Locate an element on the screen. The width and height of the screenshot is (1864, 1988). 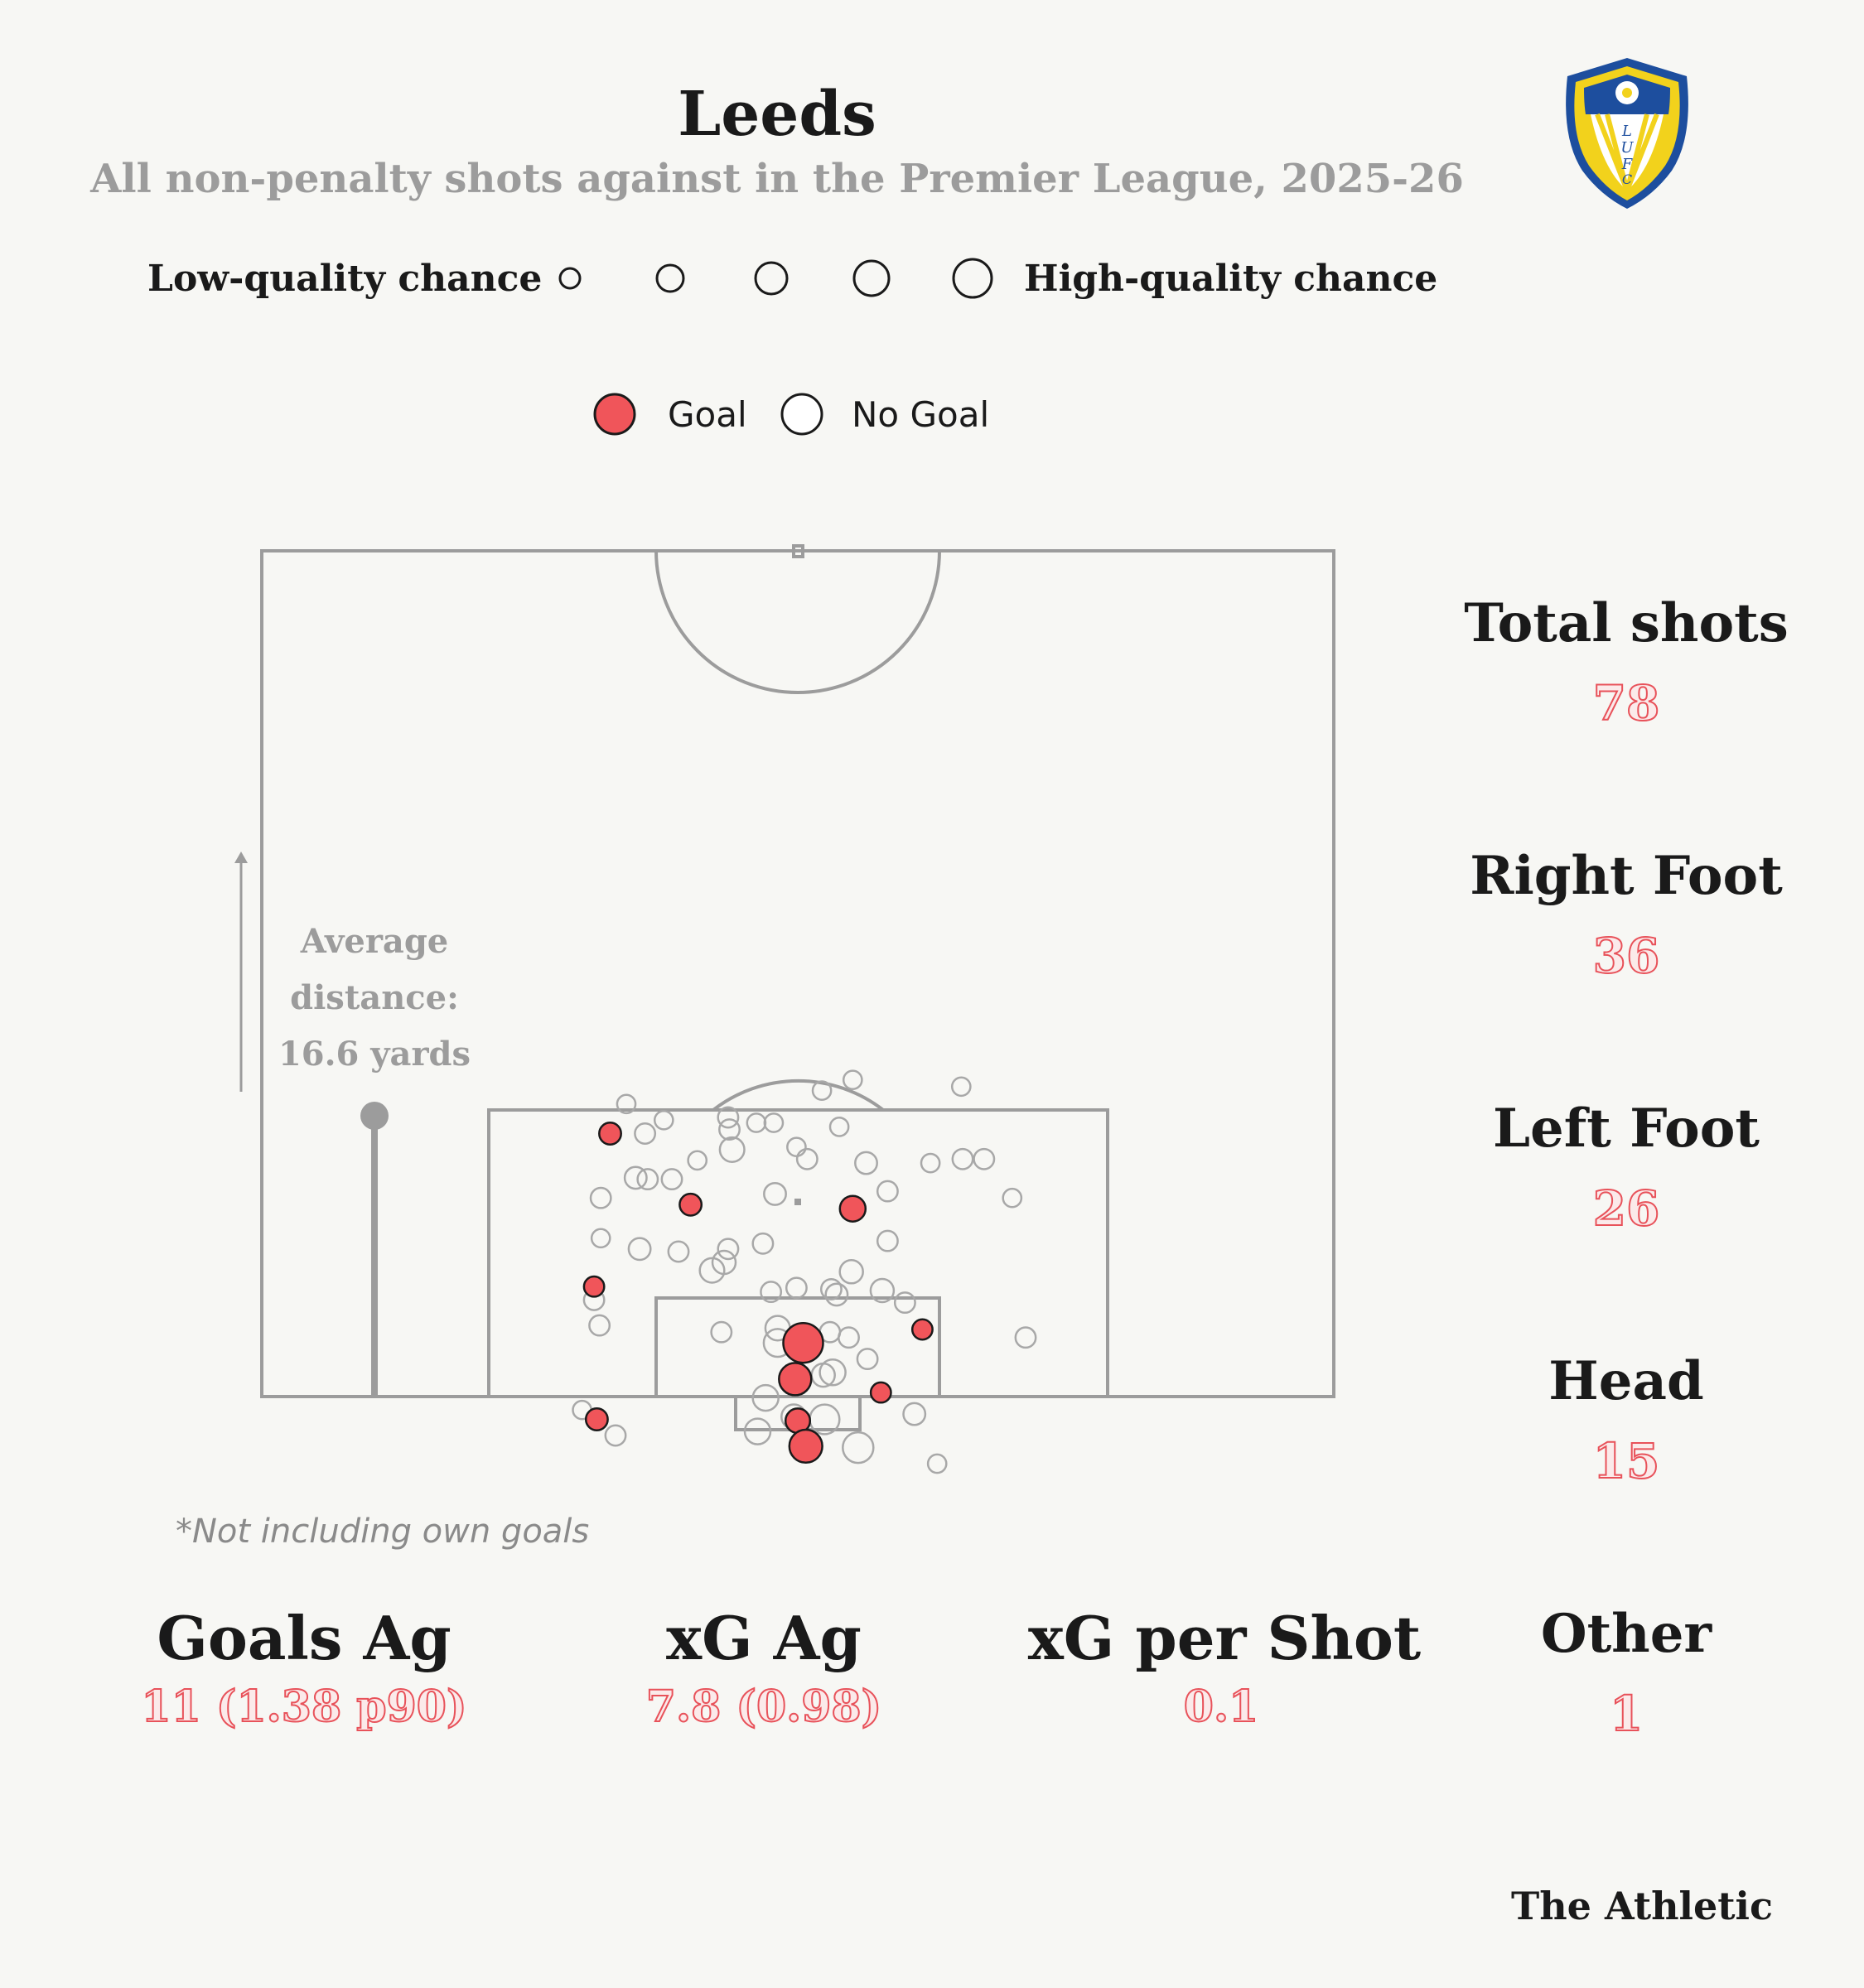
total-shots-label: Total shots is located at coordinates (1626, 623).